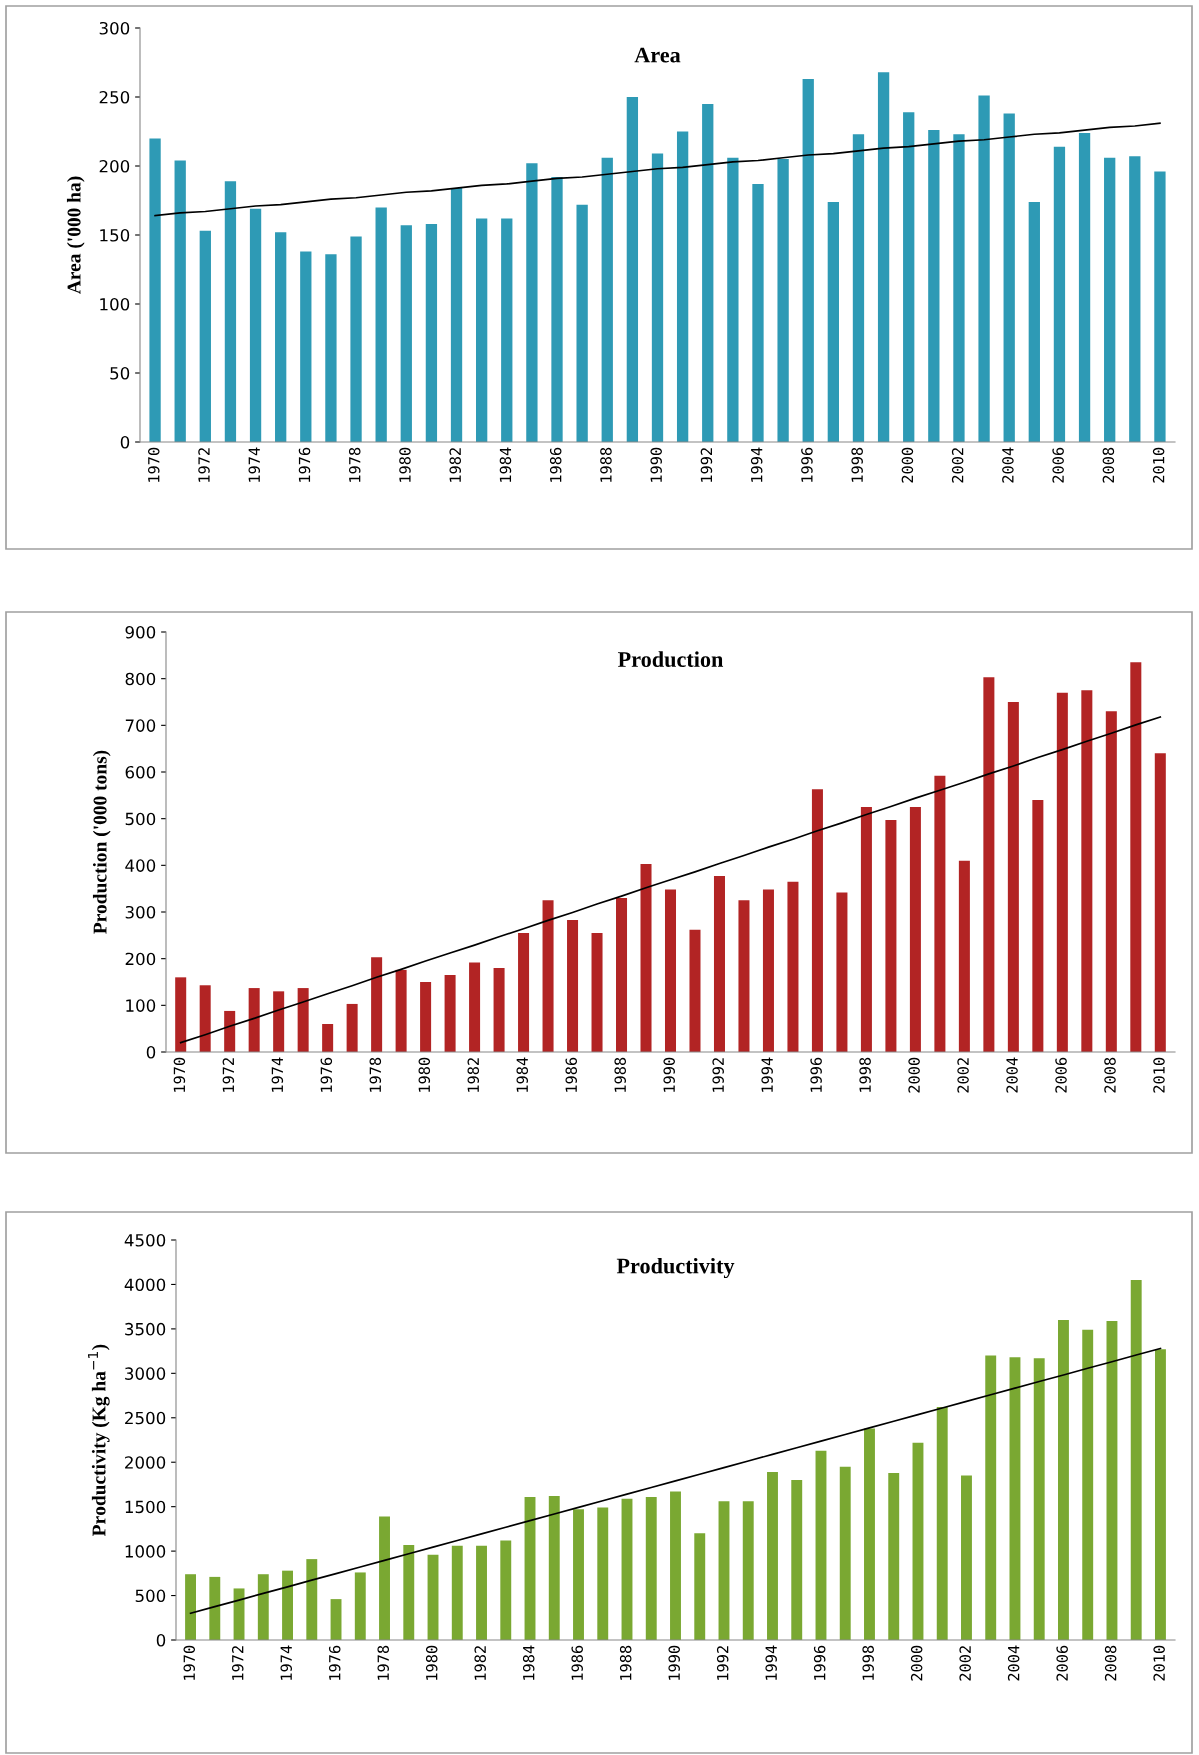  I want to click on x-tick-label: 2006, so click(1058, 465).